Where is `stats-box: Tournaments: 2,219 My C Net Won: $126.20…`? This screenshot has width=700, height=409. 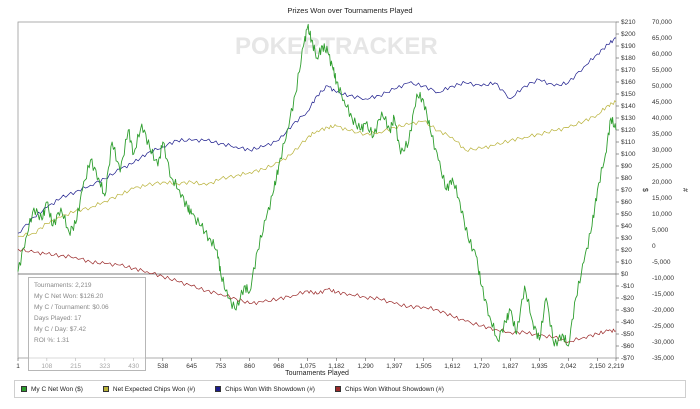
stats-box: Tournaments: 2,219 My C Net Won: $126.20… is located at coordinates (87, 324).